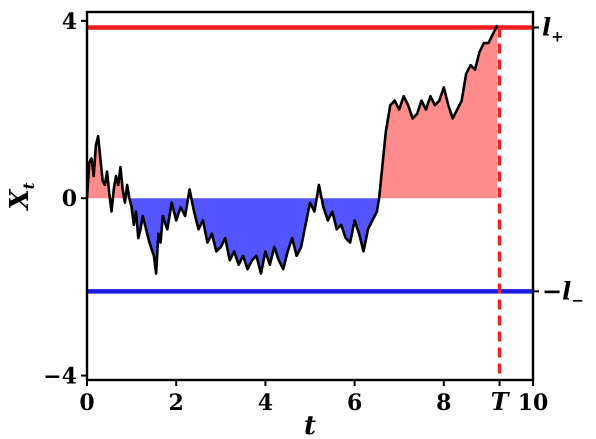 The height and width of the screenshot is (439, 596). I want to click on y-axis-ticks: −4 0 4, so click(65, 199).